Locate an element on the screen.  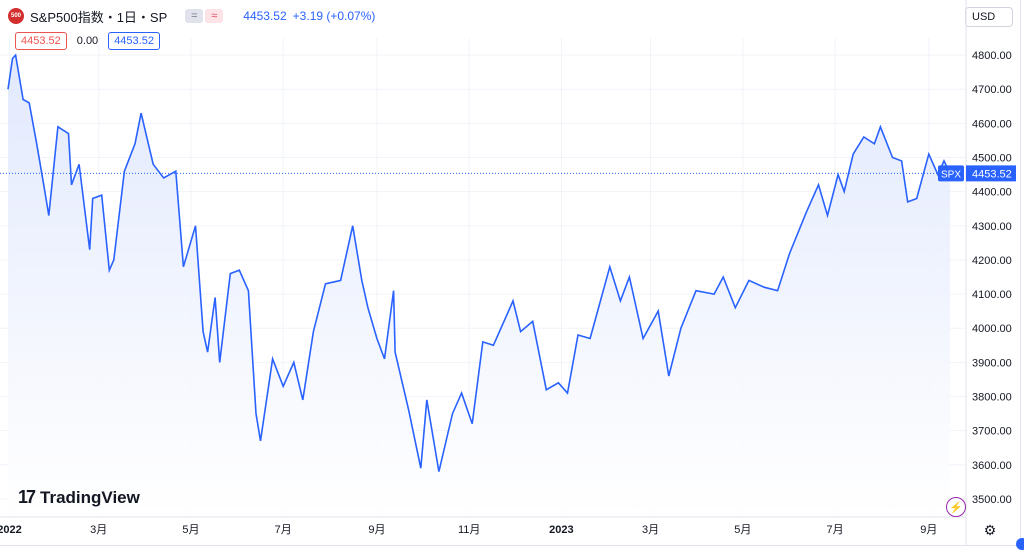
bid-box: 4453.52 is located at coordinates (41, 41).